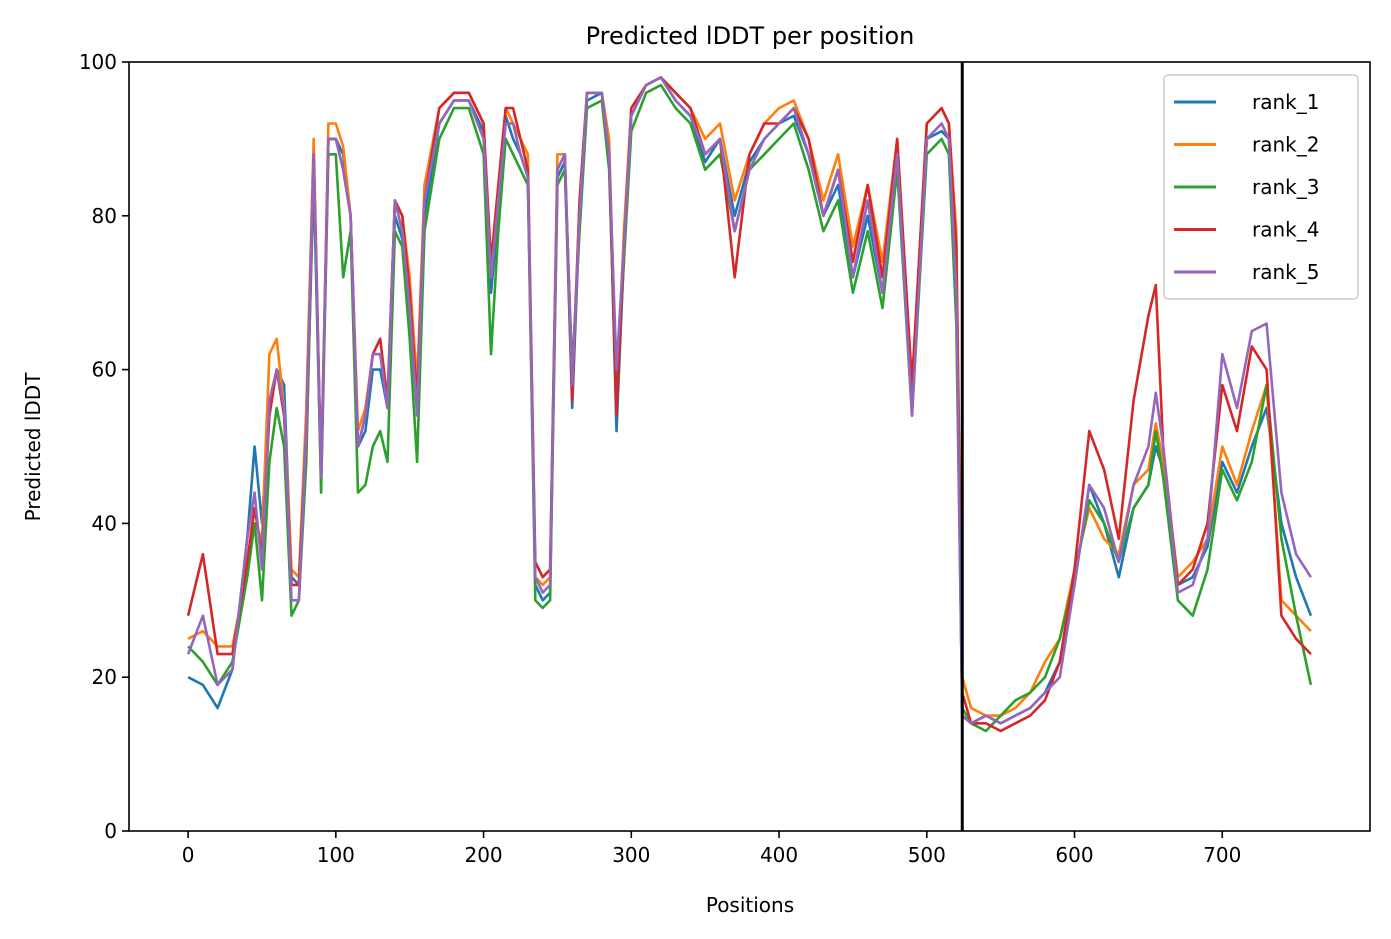 This screenshot has width=1391, height=939. What do you see at coordinates (1285, 145) in the screenshot?
I see `legend-label-rank_2: rank_2` at bounding box center [1285, 145].